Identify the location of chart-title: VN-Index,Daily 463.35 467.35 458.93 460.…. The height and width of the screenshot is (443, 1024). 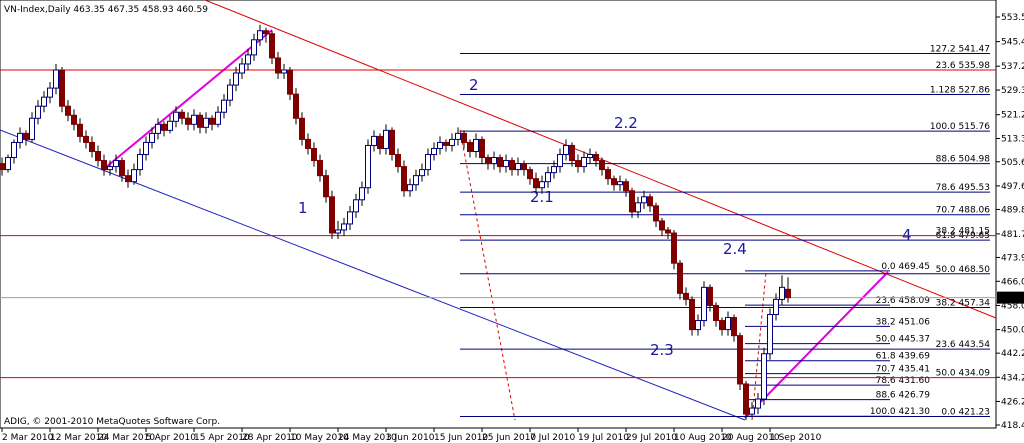
(106, 10).